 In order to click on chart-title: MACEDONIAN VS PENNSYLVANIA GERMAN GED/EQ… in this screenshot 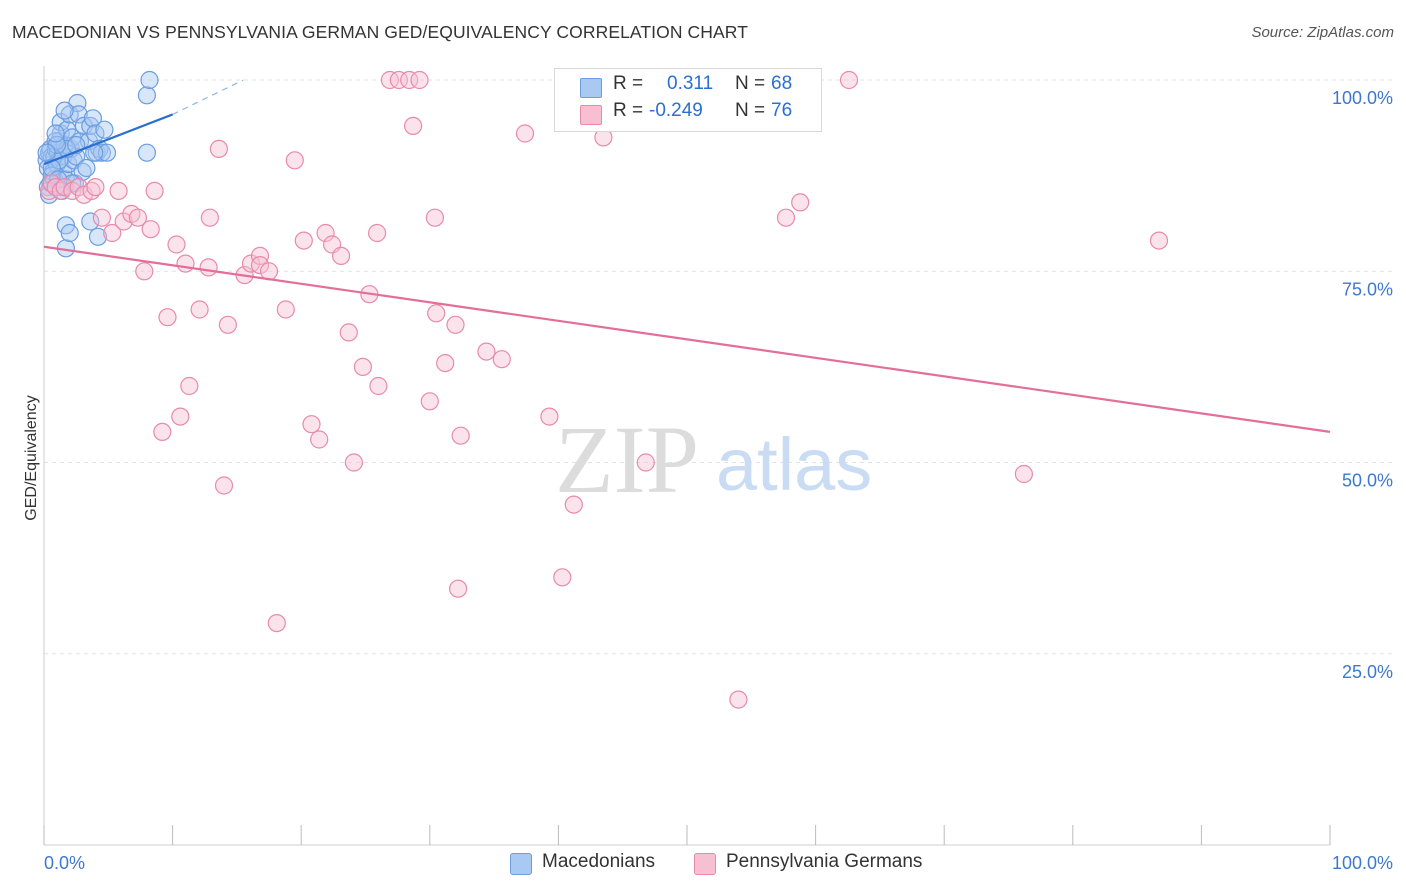, I will do `click(380, 32)`.